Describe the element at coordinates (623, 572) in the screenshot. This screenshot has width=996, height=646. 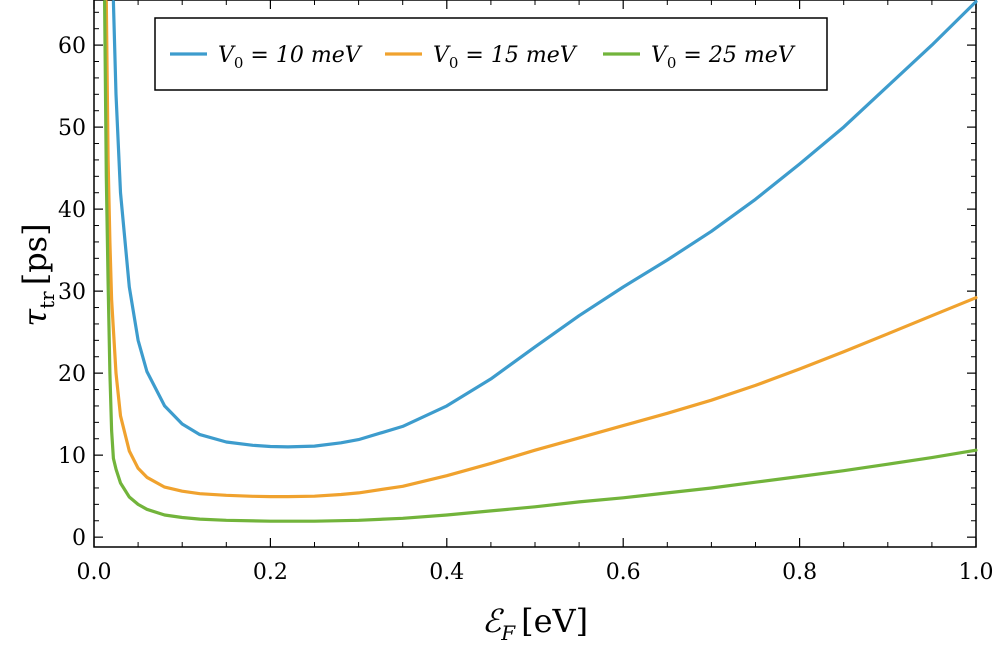
I see `x-tick-label: 0.6` at that location.